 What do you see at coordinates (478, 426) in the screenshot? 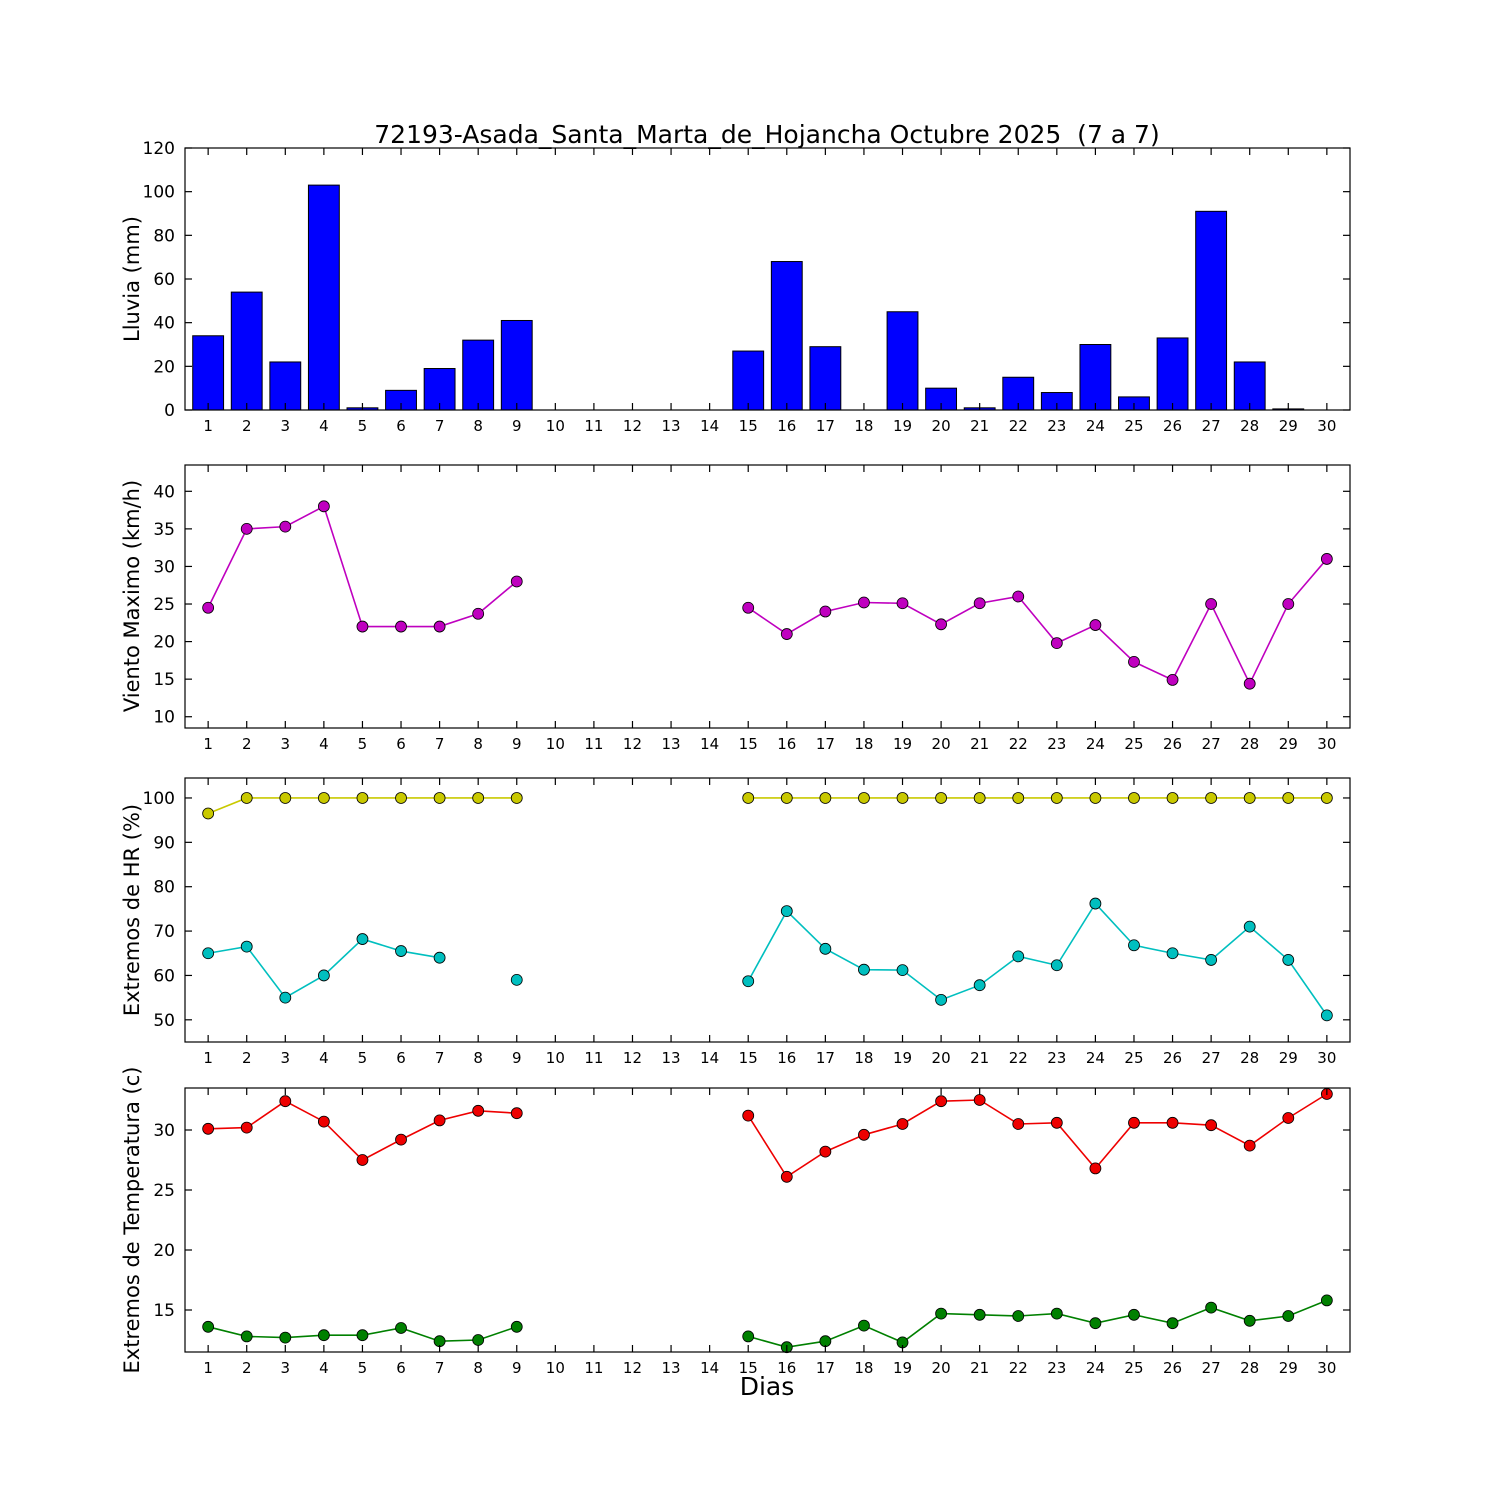
I see `xtick-label: 8` at bounding box center [478, 426].